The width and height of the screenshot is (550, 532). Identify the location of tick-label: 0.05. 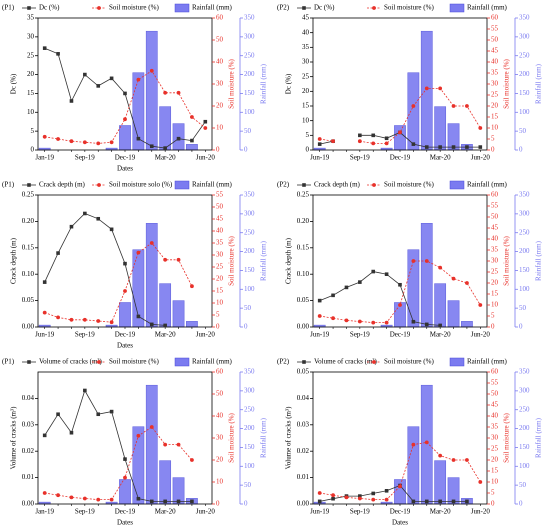
(303, 300).